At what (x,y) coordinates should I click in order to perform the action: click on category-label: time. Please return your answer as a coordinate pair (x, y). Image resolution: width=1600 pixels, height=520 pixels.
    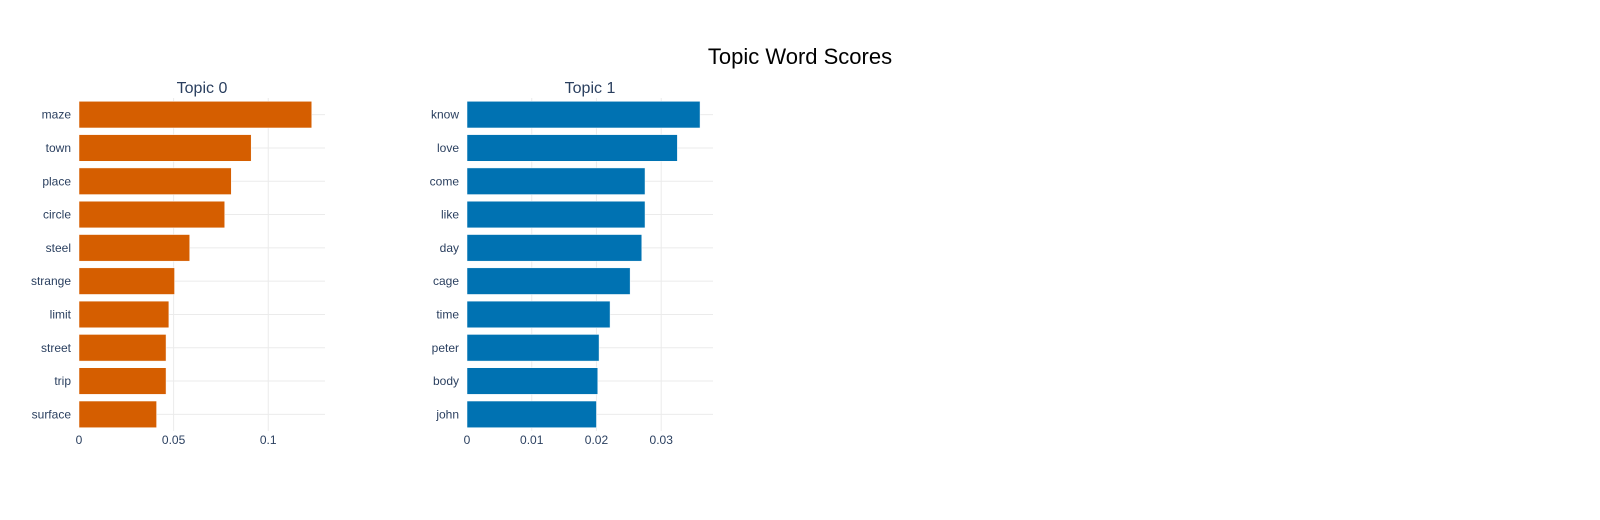
    Looking at the image, I should click on (447, 314).